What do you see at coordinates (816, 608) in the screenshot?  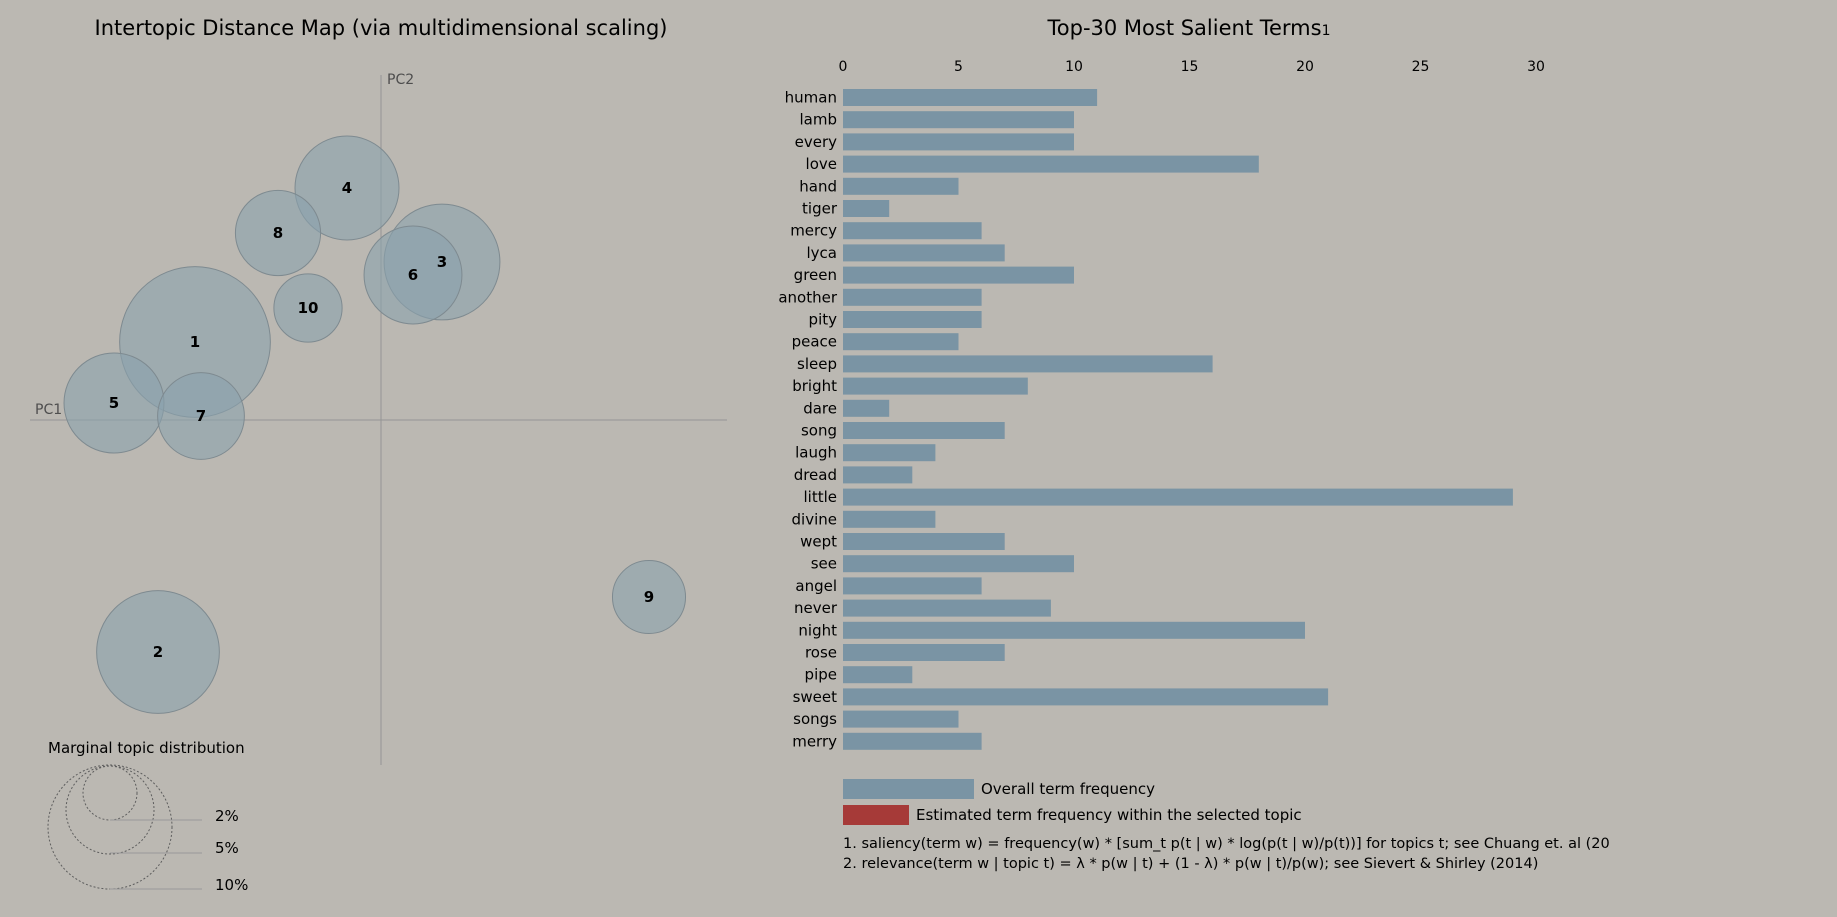 I see `term-label-never: never` at bounding box center [816, 608].